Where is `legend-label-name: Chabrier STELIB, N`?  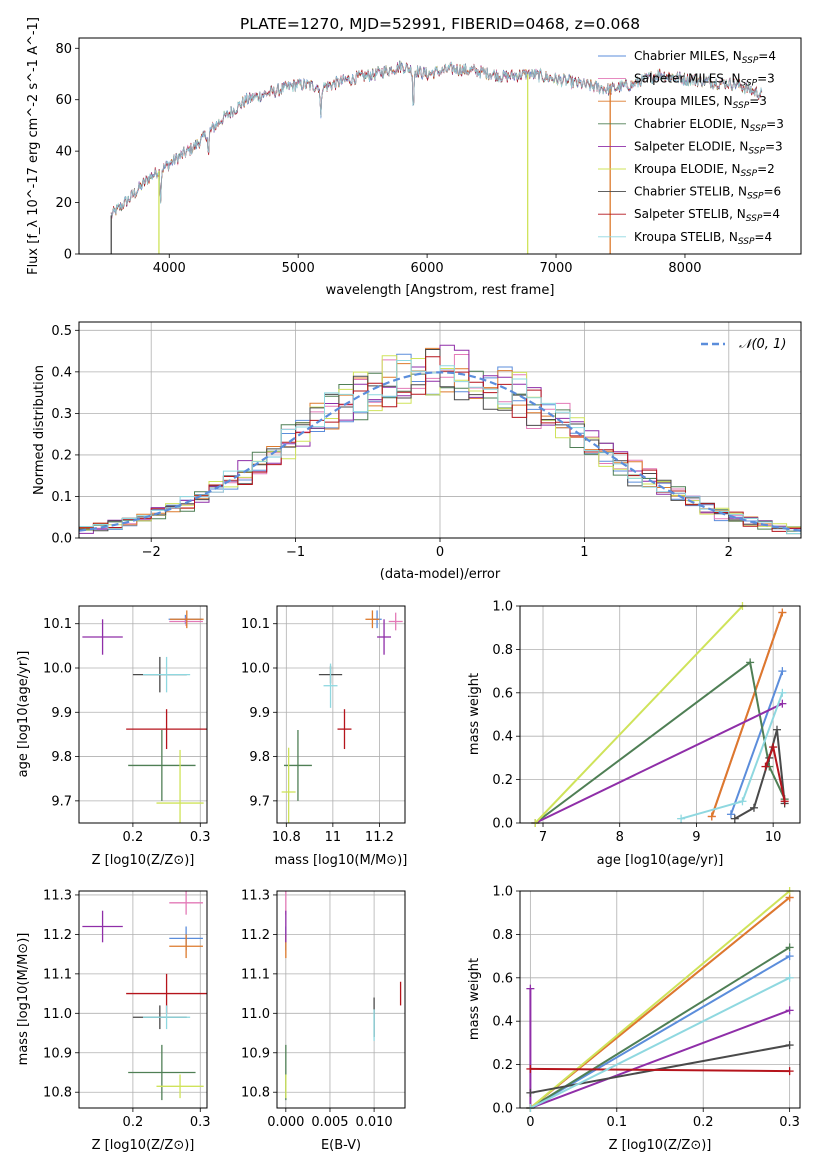 legend-label-name: Chabrier STELIB, N is located at coordinates (690, 192).